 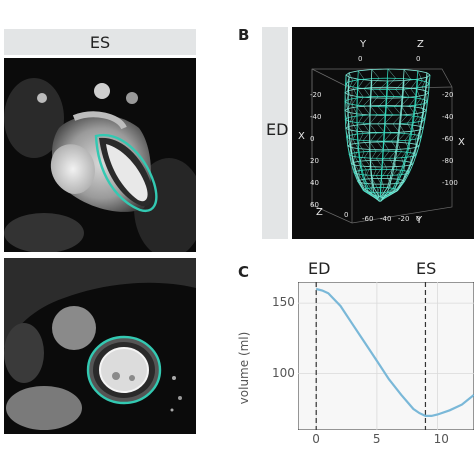 I want to click on tick-bottom: -60, so click(x=367, y=219).